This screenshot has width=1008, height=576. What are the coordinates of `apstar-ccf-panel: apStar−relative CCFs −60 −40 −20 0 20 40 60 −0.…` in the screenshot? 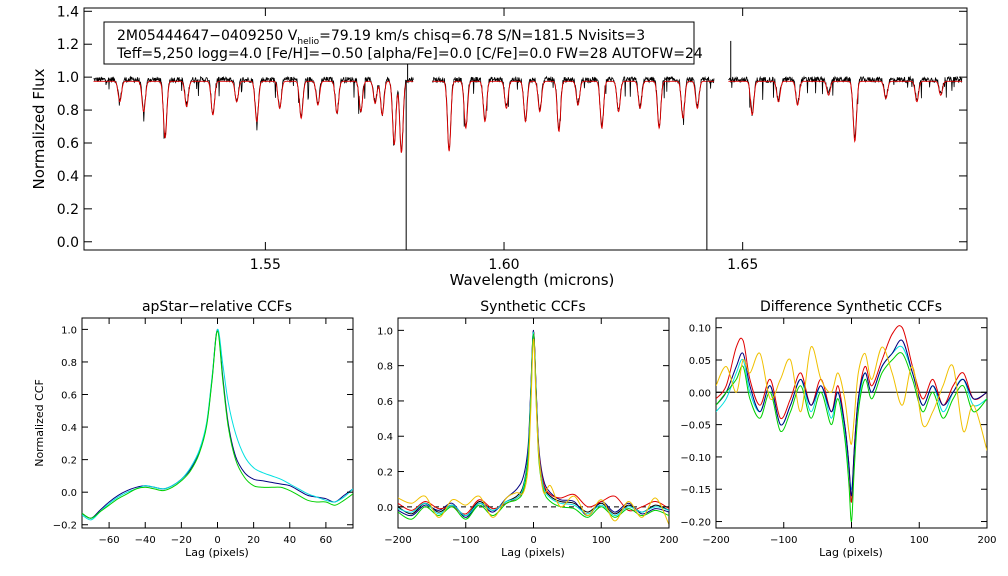 It's located at (193, 429).